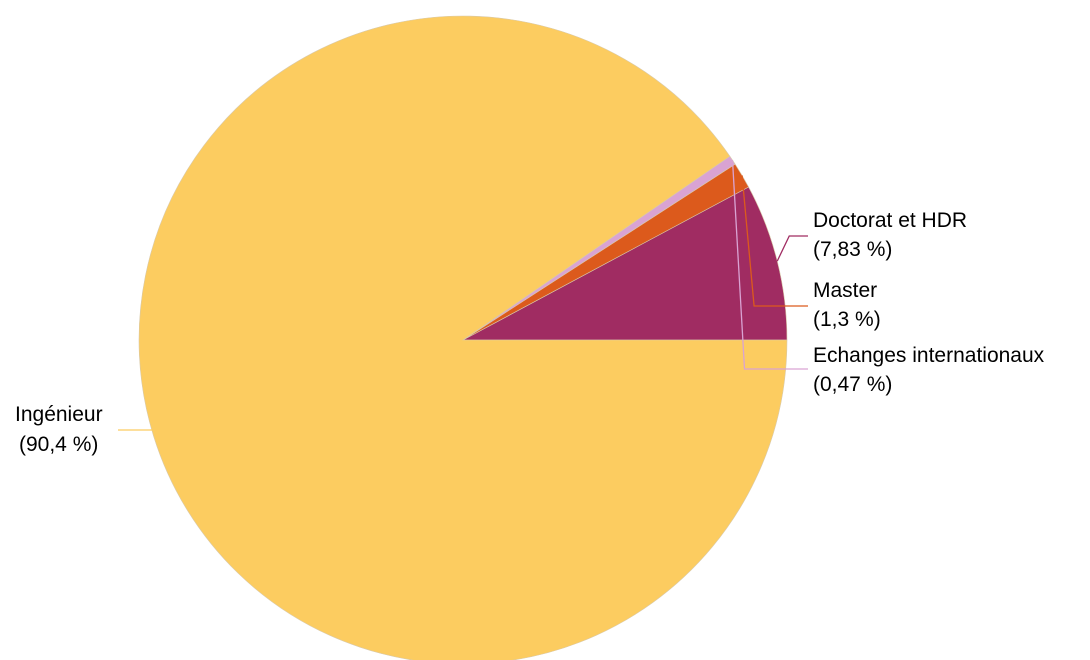 Image resolution: width=1090 pixels, height=660 pixels. Describe the element at coordinates (792, 248) in the screenshot. I see `leader-doctorat` at that location.